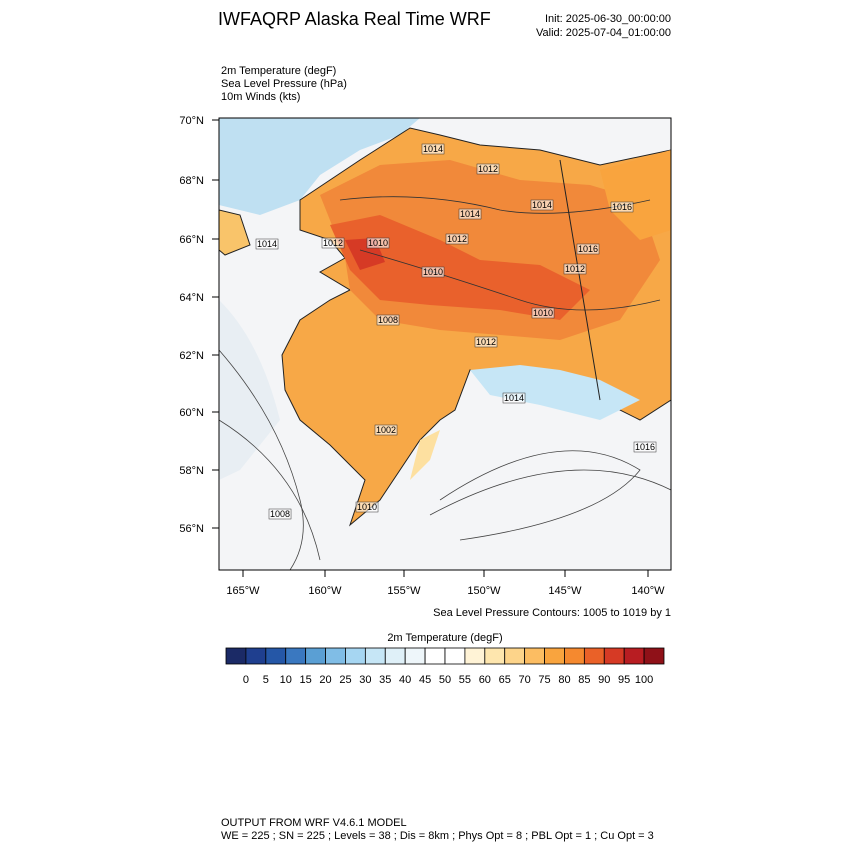  Describe the element at coordinates (314, 823) in the screenshot. I see `footer-line: OUTPUT FROM WRF V4.6.1 MODEL` at that location.